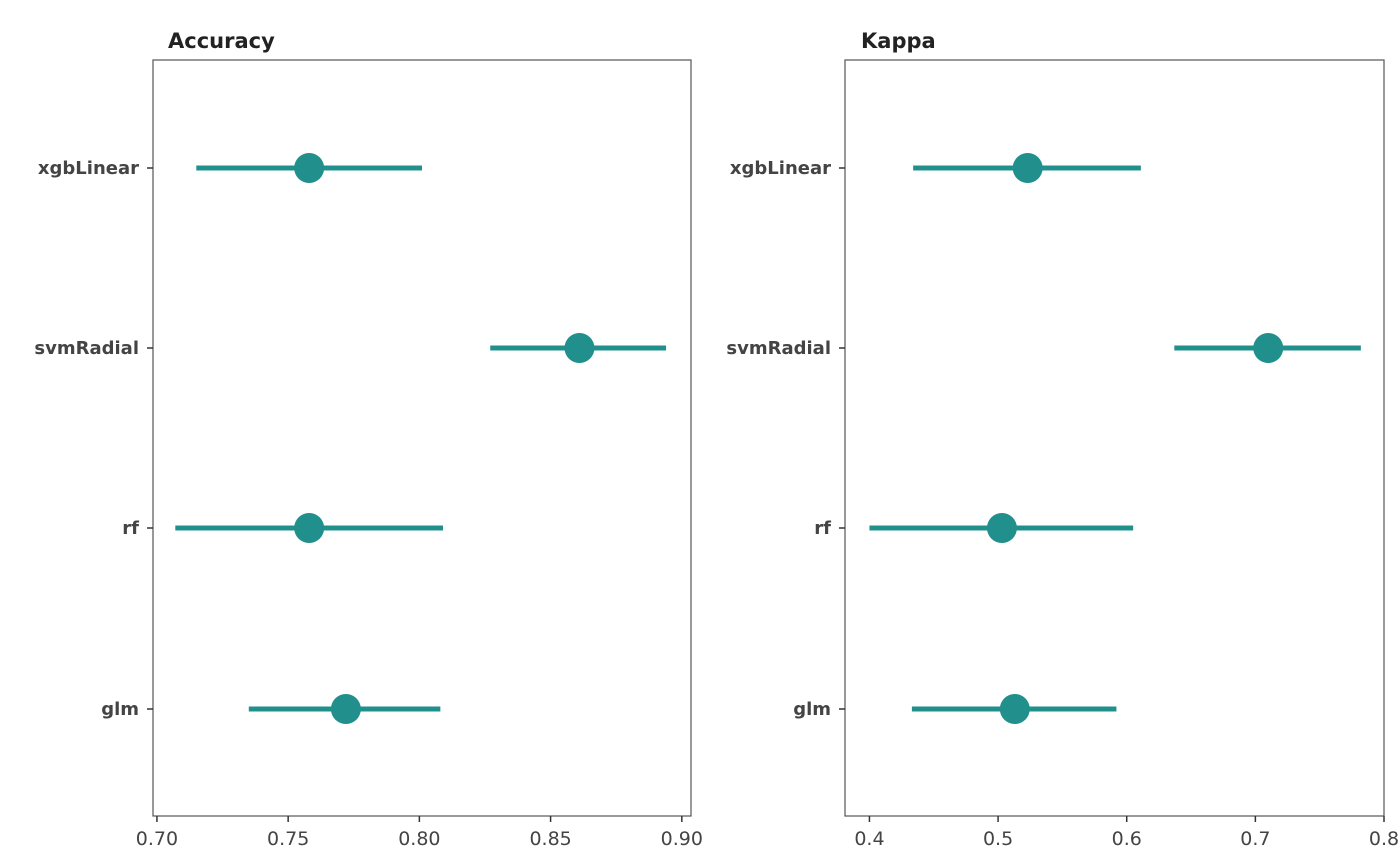 The height and width of the screenshot is (866, 1400). I want to click on x-tick-label: 0.80, so click(419, 839).